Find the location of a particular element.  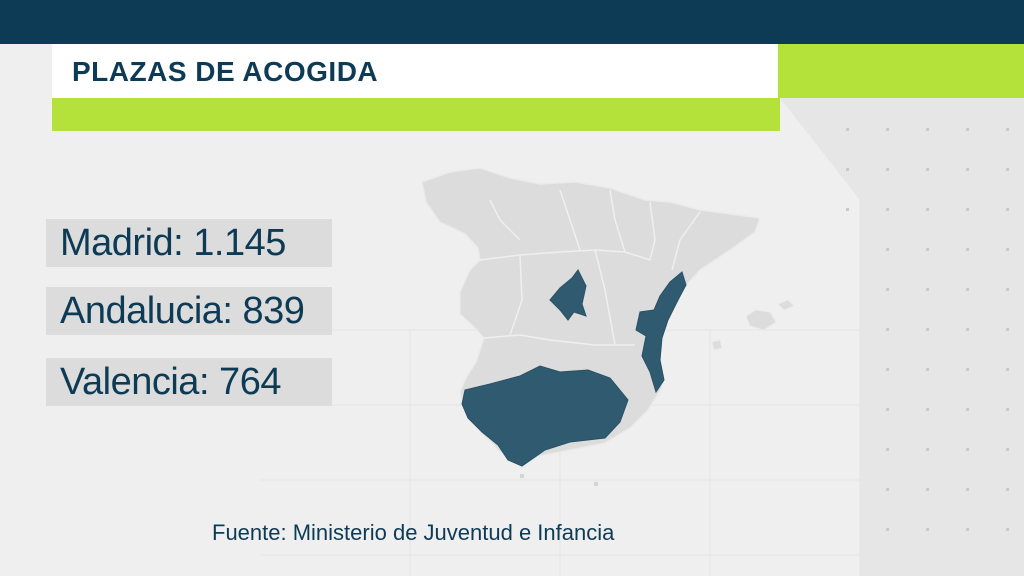

map-region-valencia is located at coordinates (661, 332).